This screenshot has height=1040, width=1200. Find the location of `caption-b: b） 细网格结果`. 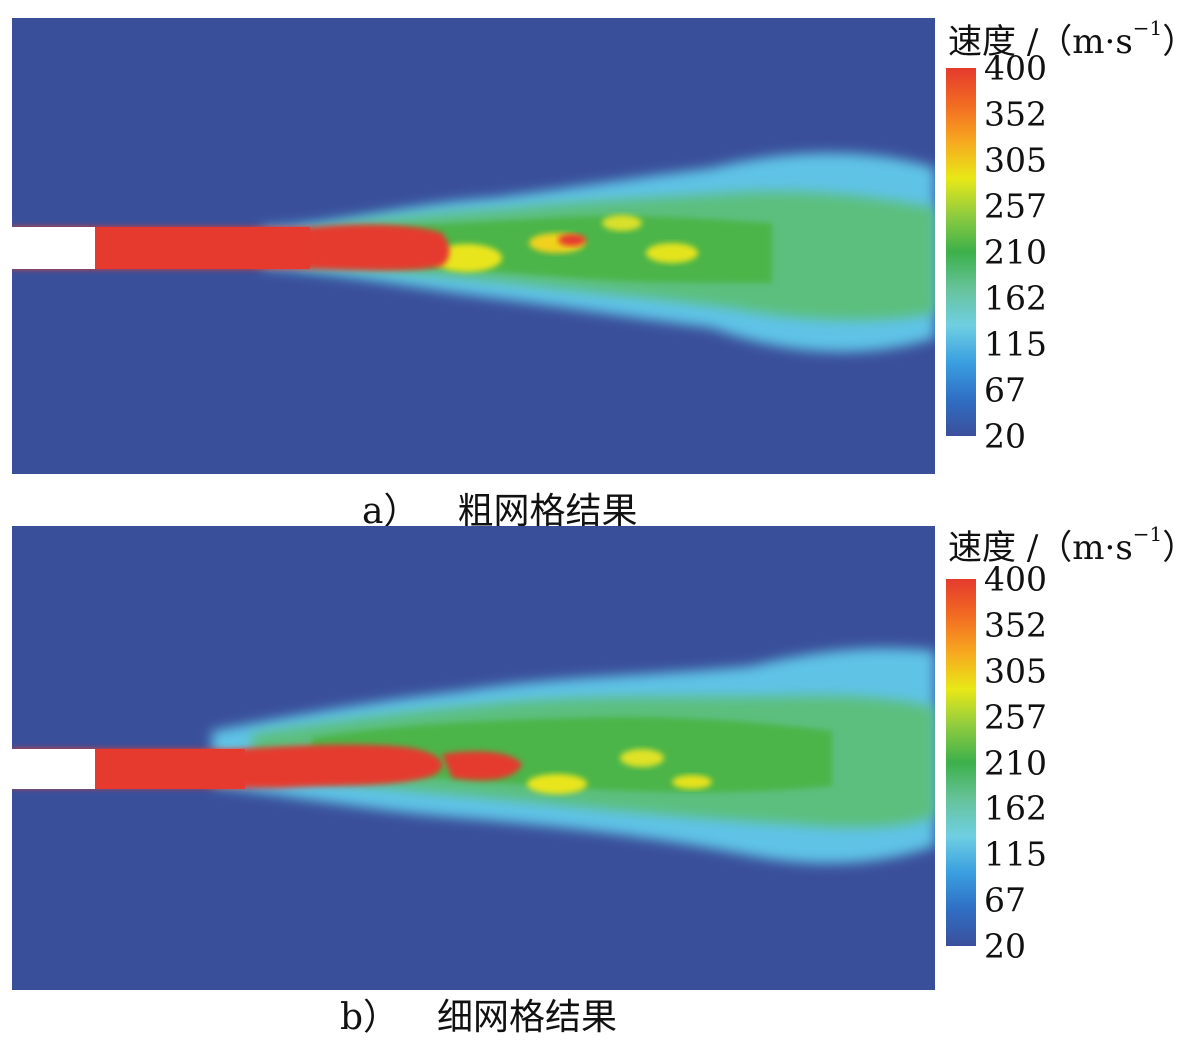

caption-b: b） 细网格结果 is located at coordinates (479, 1017).